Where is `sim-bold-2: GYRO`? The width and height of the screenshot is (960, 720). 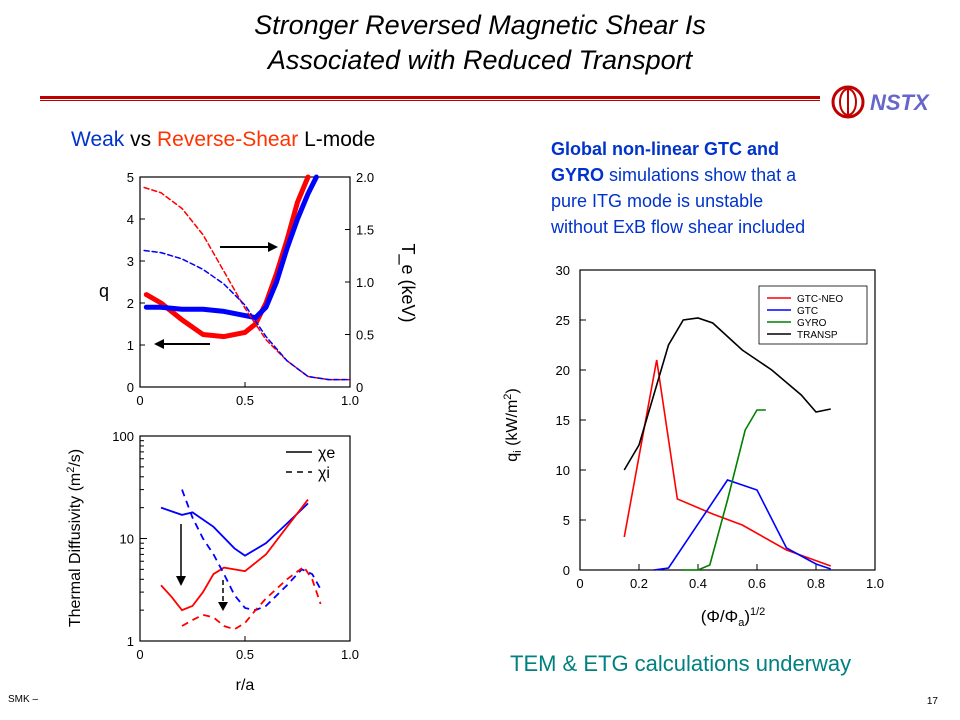 sim-bold-2: GYRO is located at coordinates (578, 175).